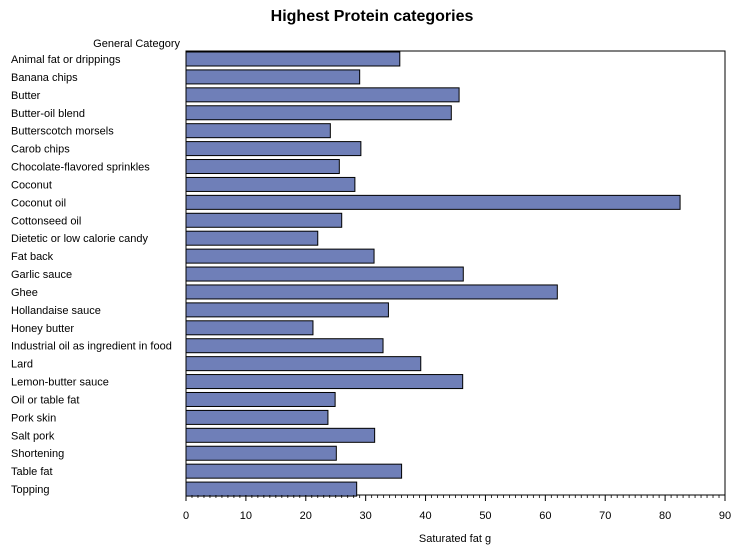 Image resolution: width=744 pixels, height=551 pixels. Describe the element at coordinates (24, 293) in the screenshot. I see `category-label: Ghee` at that location.